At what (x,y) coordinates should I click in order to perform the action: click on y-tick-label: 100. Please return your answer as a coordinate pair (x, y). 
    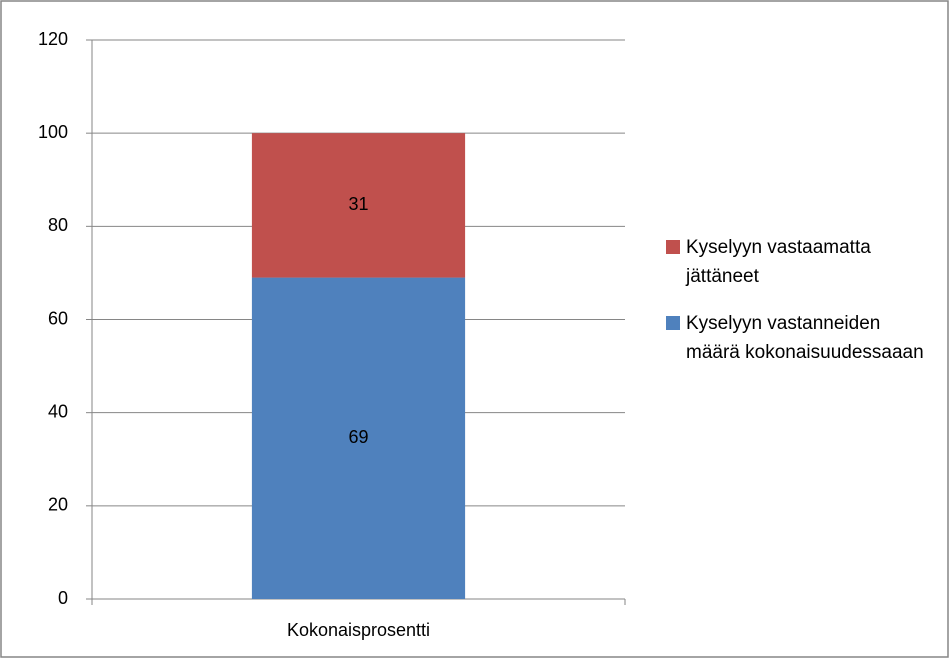
    Looking at the image, I should click on (53, 132).